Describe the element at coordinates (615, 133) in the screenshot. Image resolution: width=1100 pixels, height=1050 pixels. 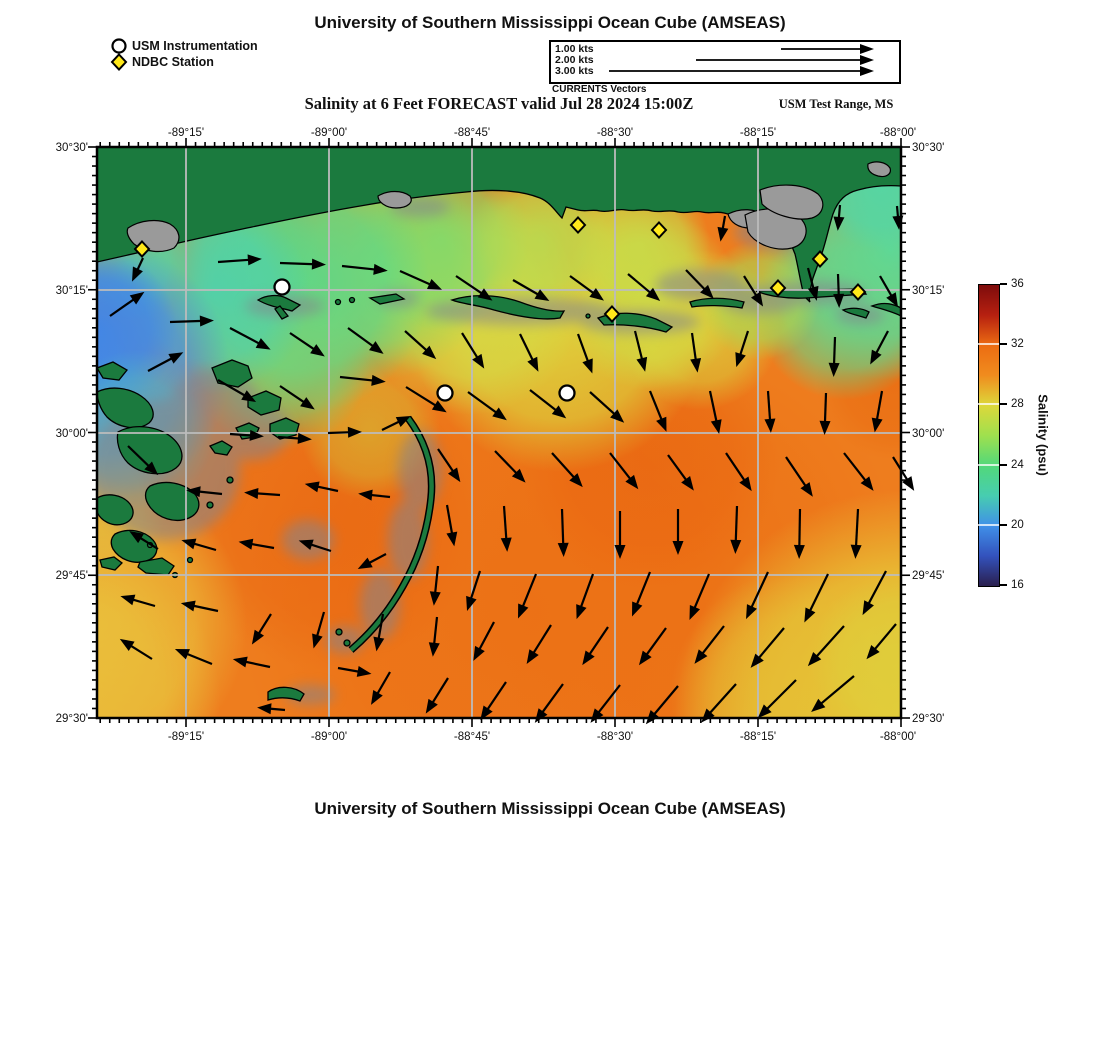
I see `lon-tick-label-top: -88°30'` at that location.